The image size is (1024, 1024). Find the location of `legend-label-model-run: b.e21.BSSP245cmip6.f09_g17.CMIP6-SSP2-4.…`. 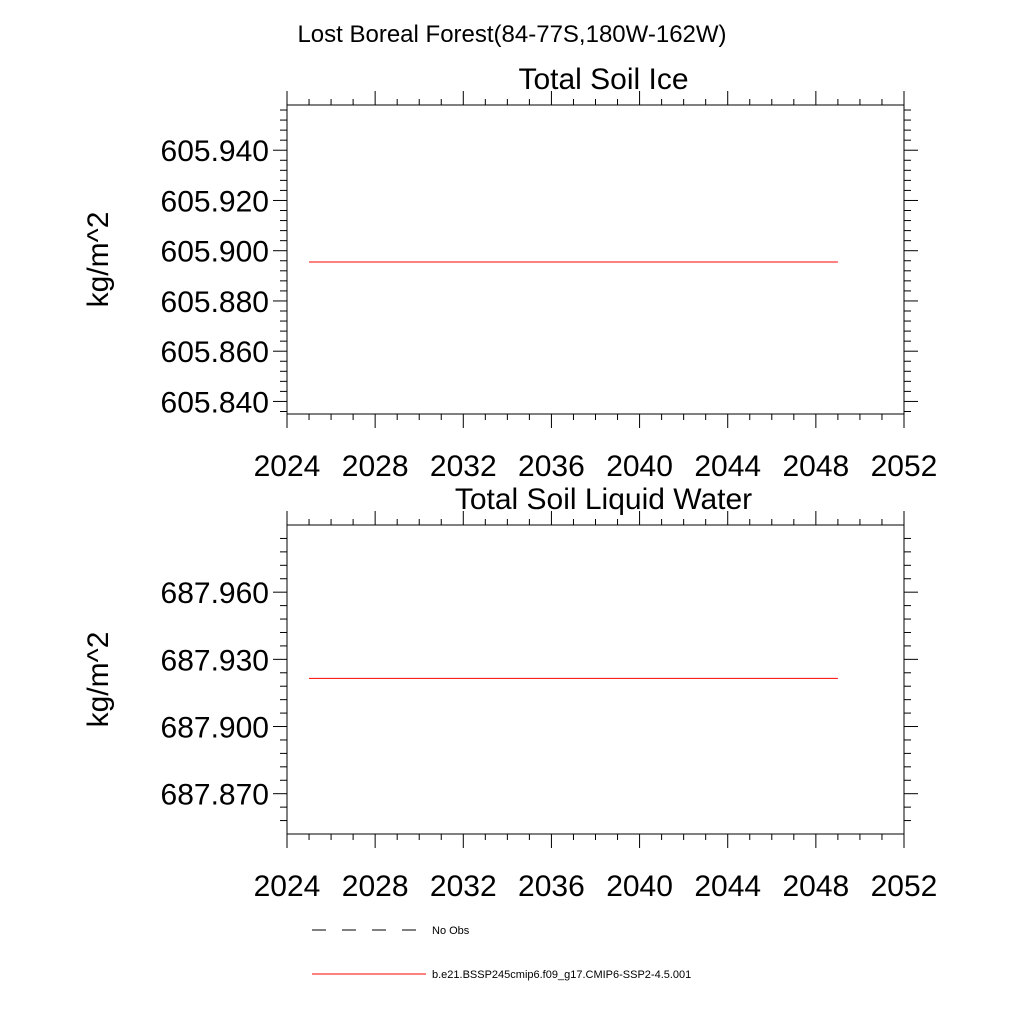

legend-label-model-run: b.e21.BSSP245cmip6.f09_g17.CMIP6-SSP2-4.… is located at coordinates (561, 975).